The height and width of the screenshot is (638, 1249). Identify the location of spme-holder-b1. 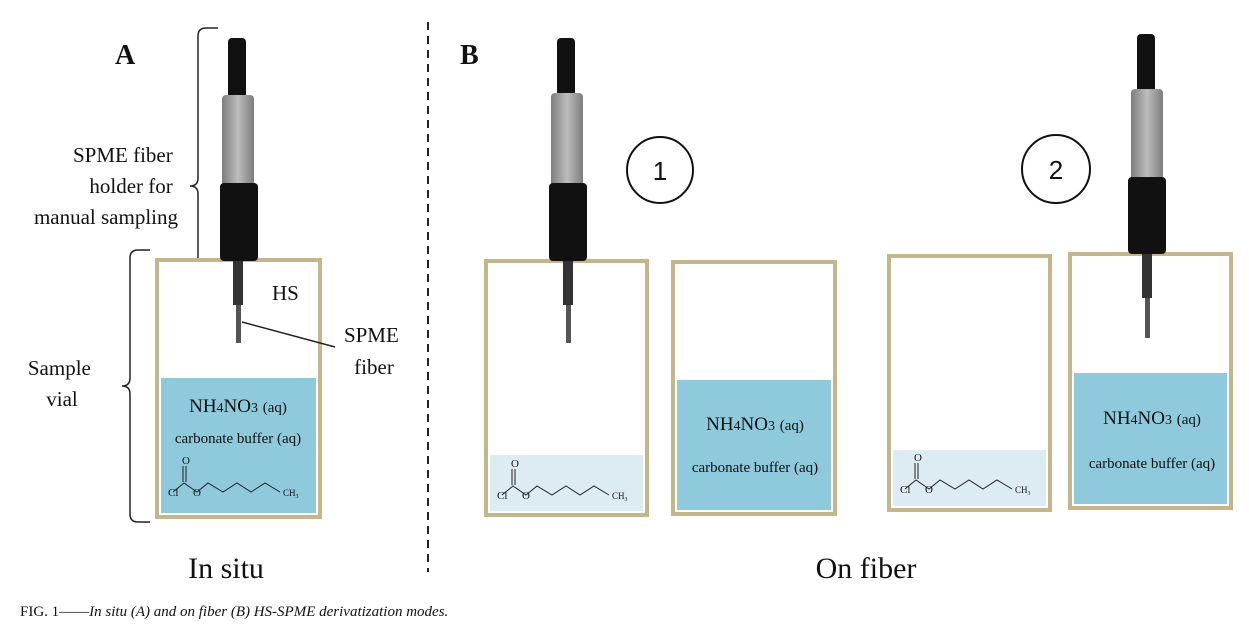
(568, 190).